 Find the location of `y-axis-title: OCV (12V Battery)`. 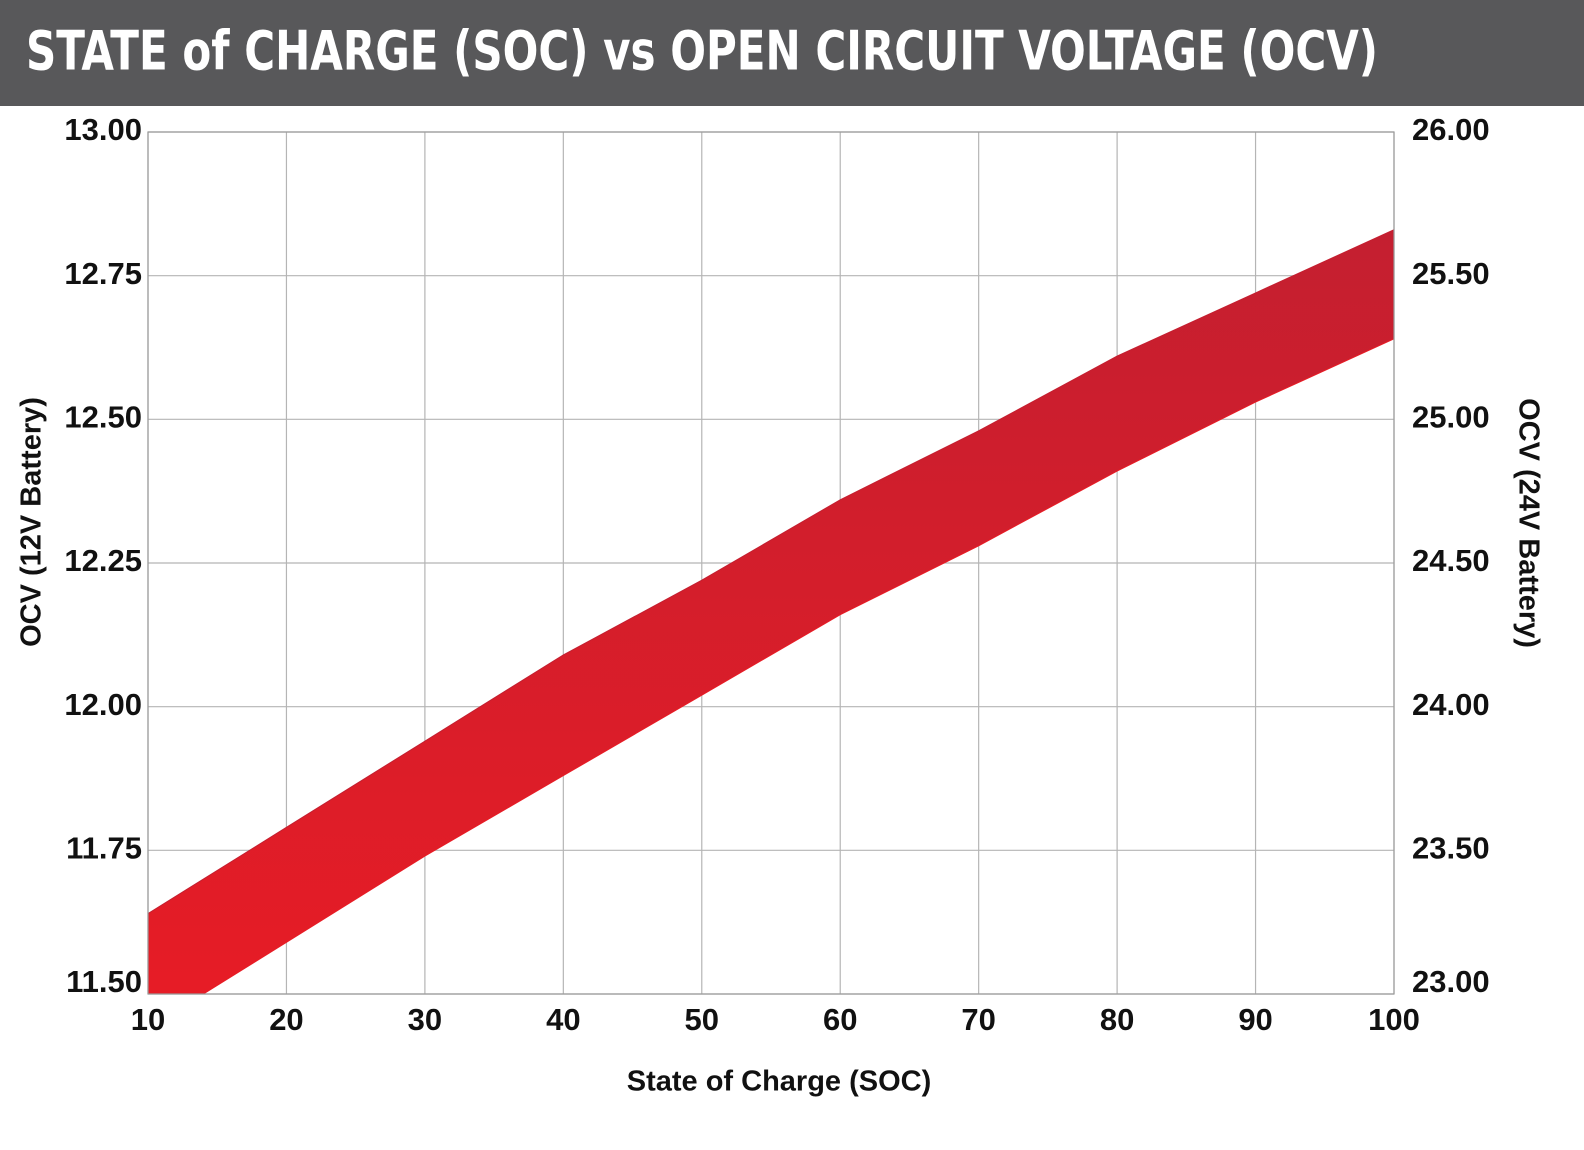

y-axis-title: OCV (12V Battery) is located at coordinates (32, 522).